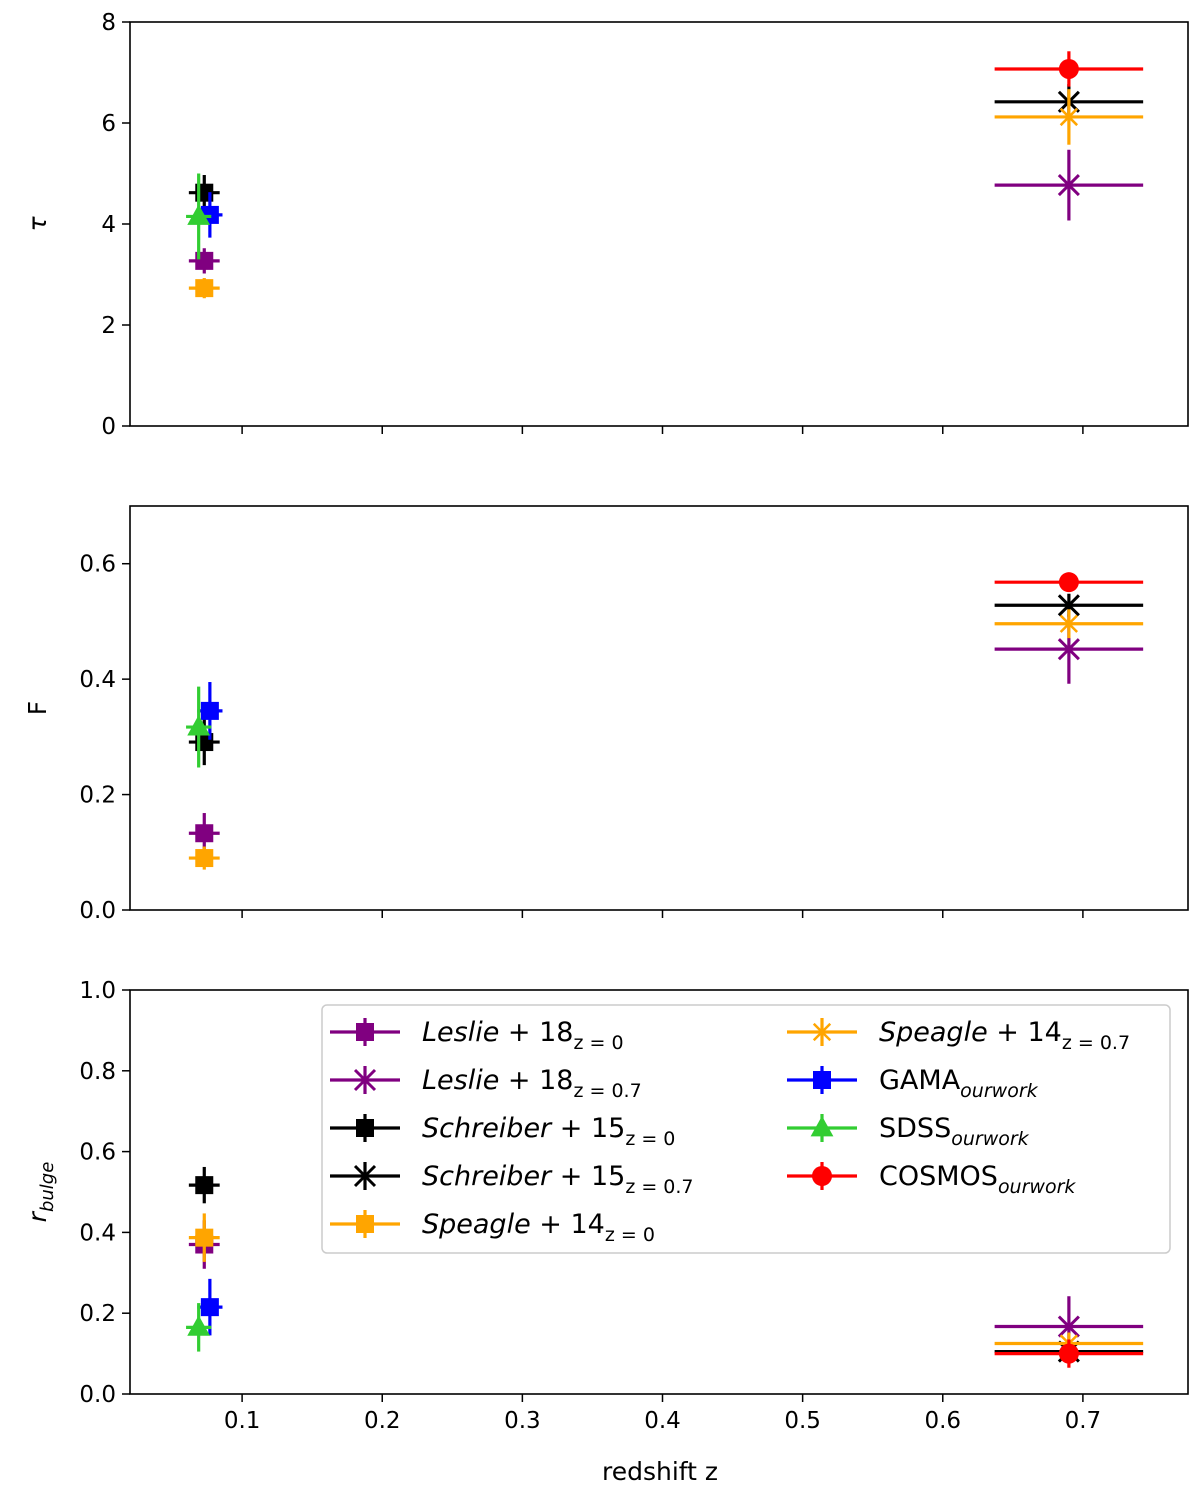 Image resolution: width=1200 pixels, height=1488 pixels. What do you see at coordinates (97, 1072) in the screenshot?
I see `y-tick-label: 0.8` at bounding box center [97, 1072].